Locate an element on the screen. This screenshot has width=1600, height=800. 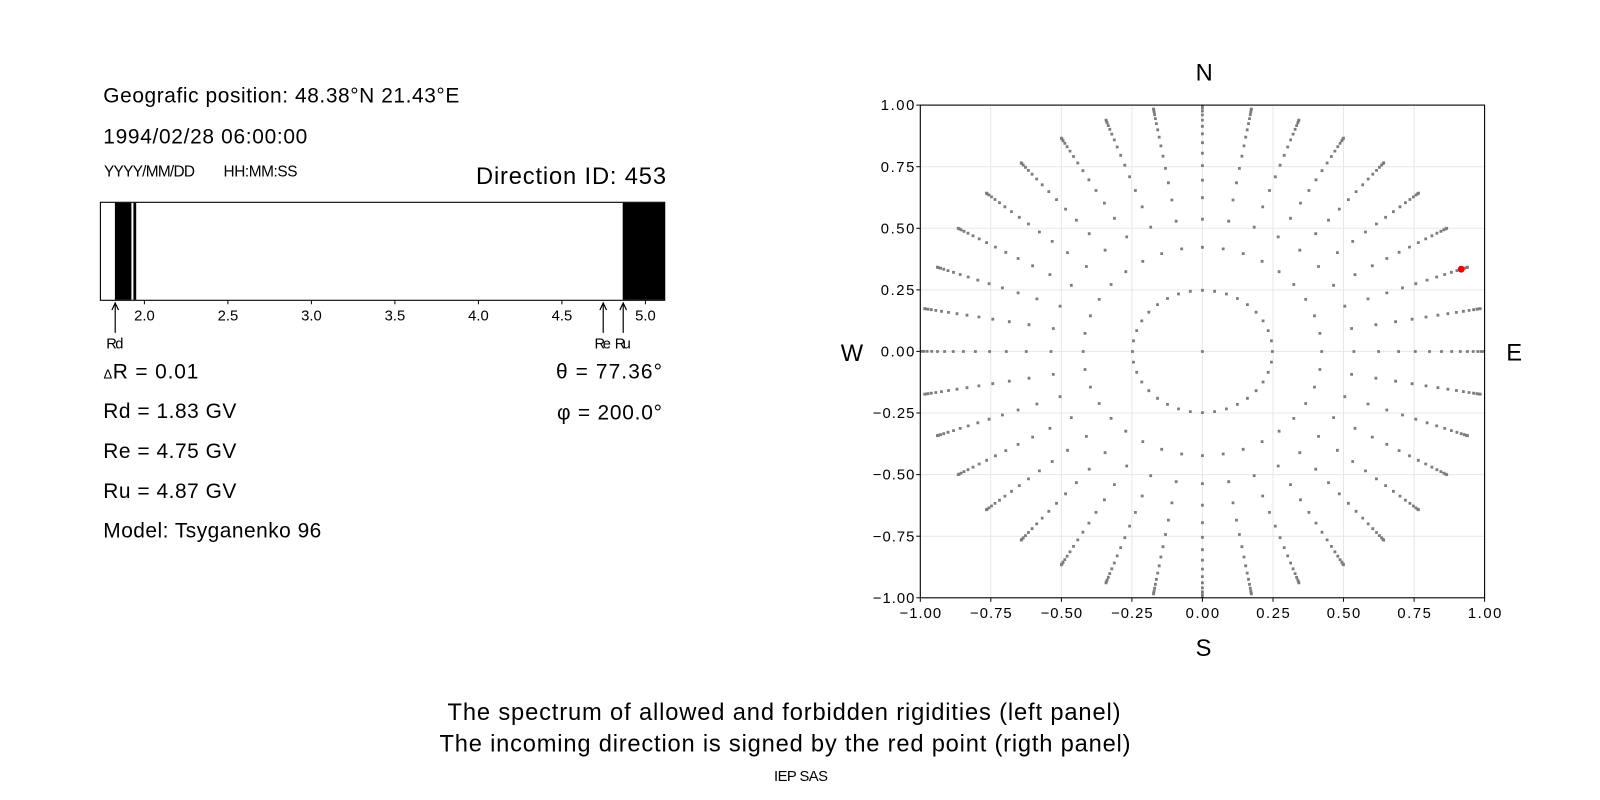
svg-text: 3.0 is located at coordinates (311, 316).